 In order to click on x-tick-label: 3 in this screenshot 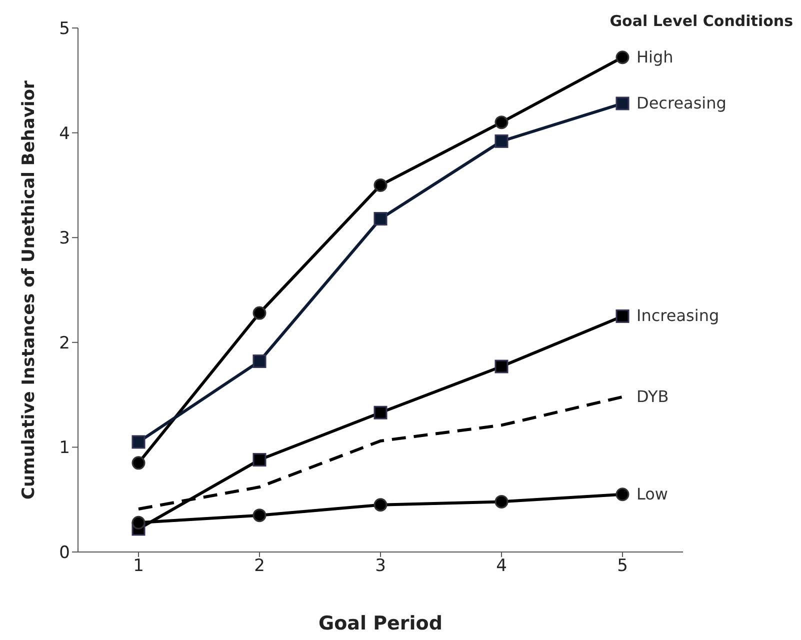, I will do `click(380, 566)`.